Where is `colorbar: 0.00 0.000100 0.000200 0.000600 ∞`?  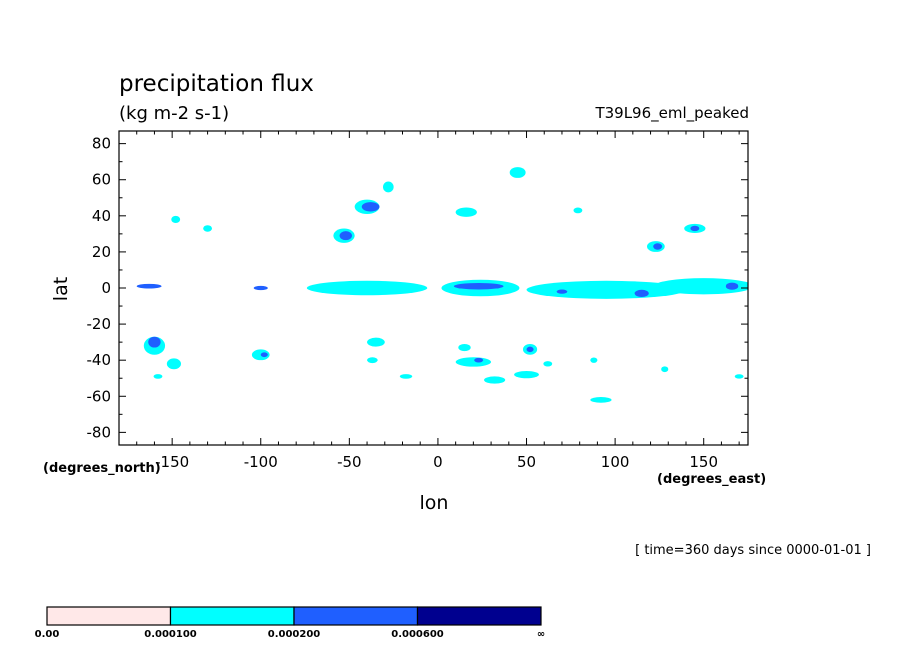
colorbar: 0.00 0.000100 0.000200 0.000600 ∞ is located at coordinates (290, 623).